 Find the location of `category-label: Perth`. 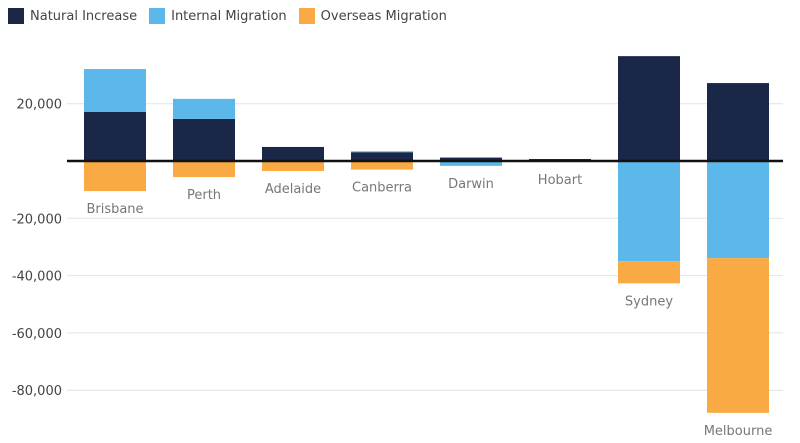

category-label: Perth is located at coordinates (204, 195).